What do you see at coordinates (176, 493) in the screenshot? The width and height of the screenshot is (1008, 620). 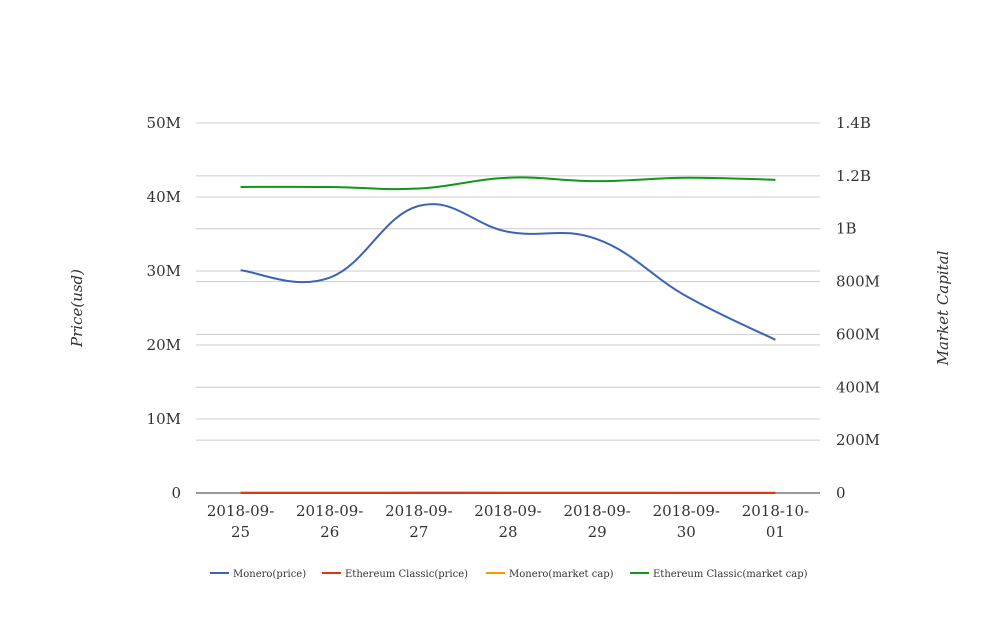 I see `y-tick-label: 0` at bounding box center [176, 493].